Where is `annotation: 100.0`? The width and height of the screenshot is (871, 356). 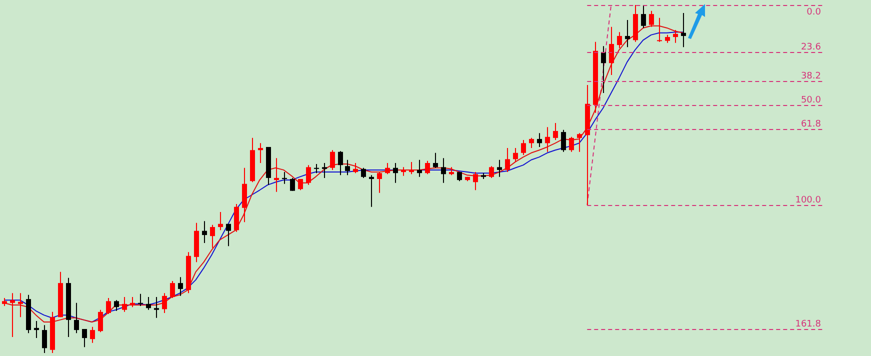
annotation: 100.0 is located at coordinates (808, 200).